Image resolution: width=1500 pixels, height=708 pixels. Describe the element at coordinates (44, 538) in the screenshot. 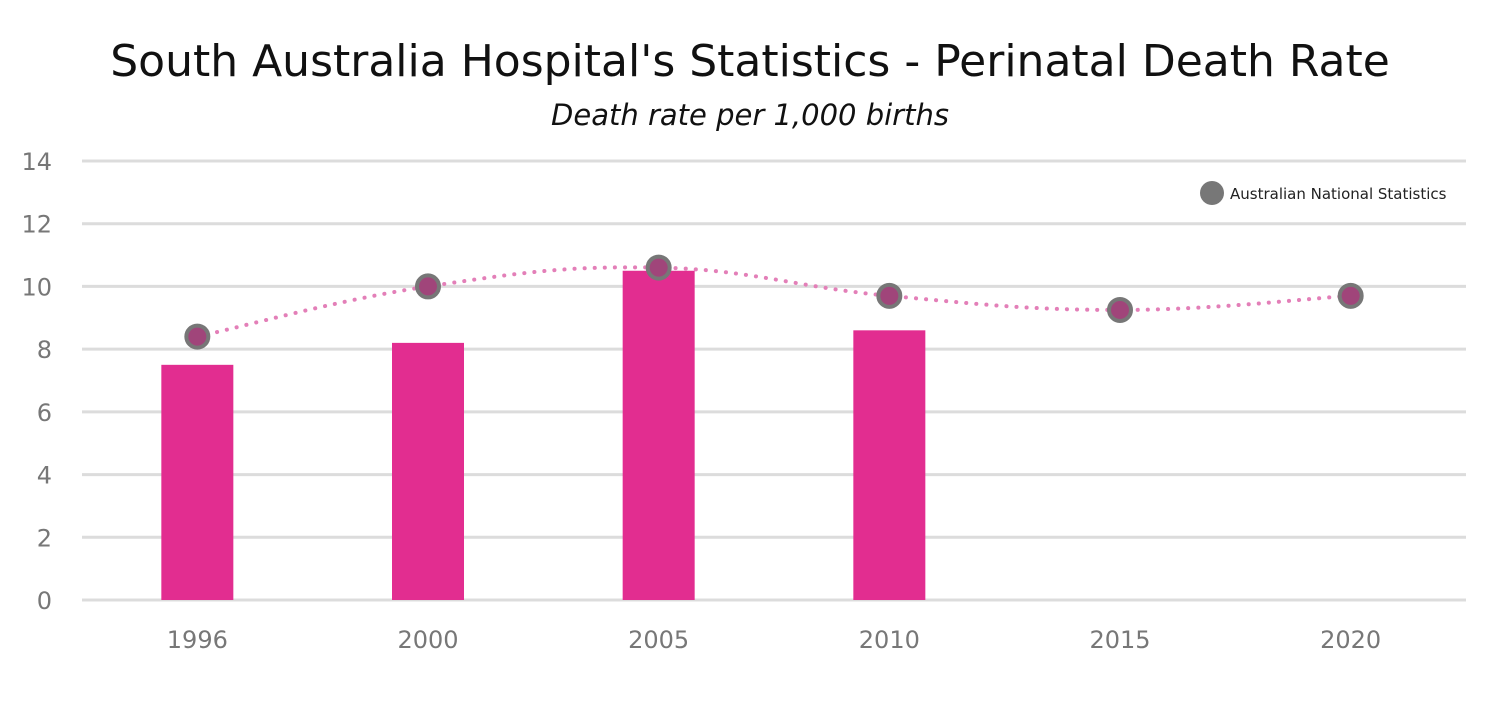

I see `y-tick-label: 2` at that location.